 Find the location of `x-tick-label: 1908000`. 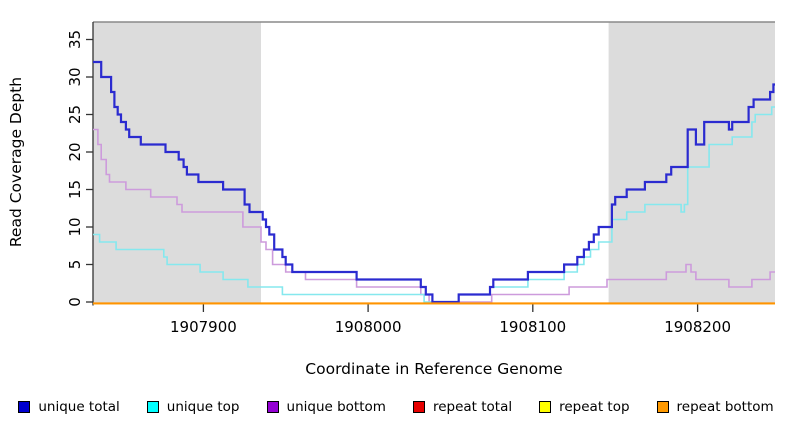

x-tick-label: 1908000 is located at coordinates (368, 327).